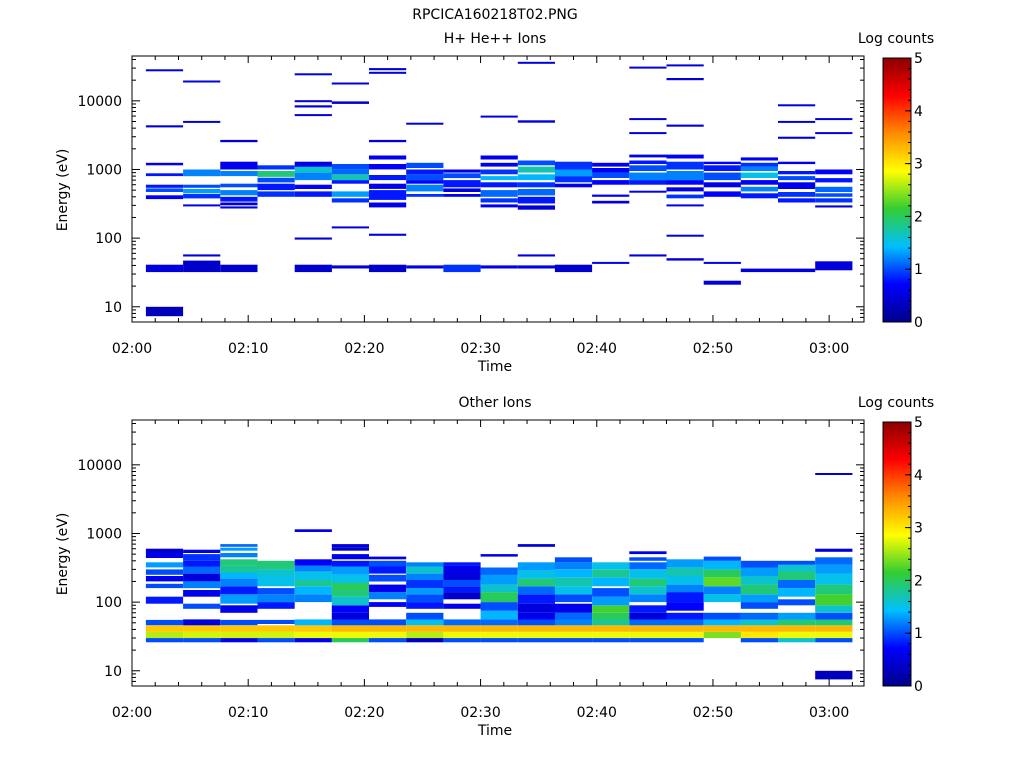  Describe the element at coordinates (364, 713) in the screenshot. I see `x-tick-label: 02:20` at that location.